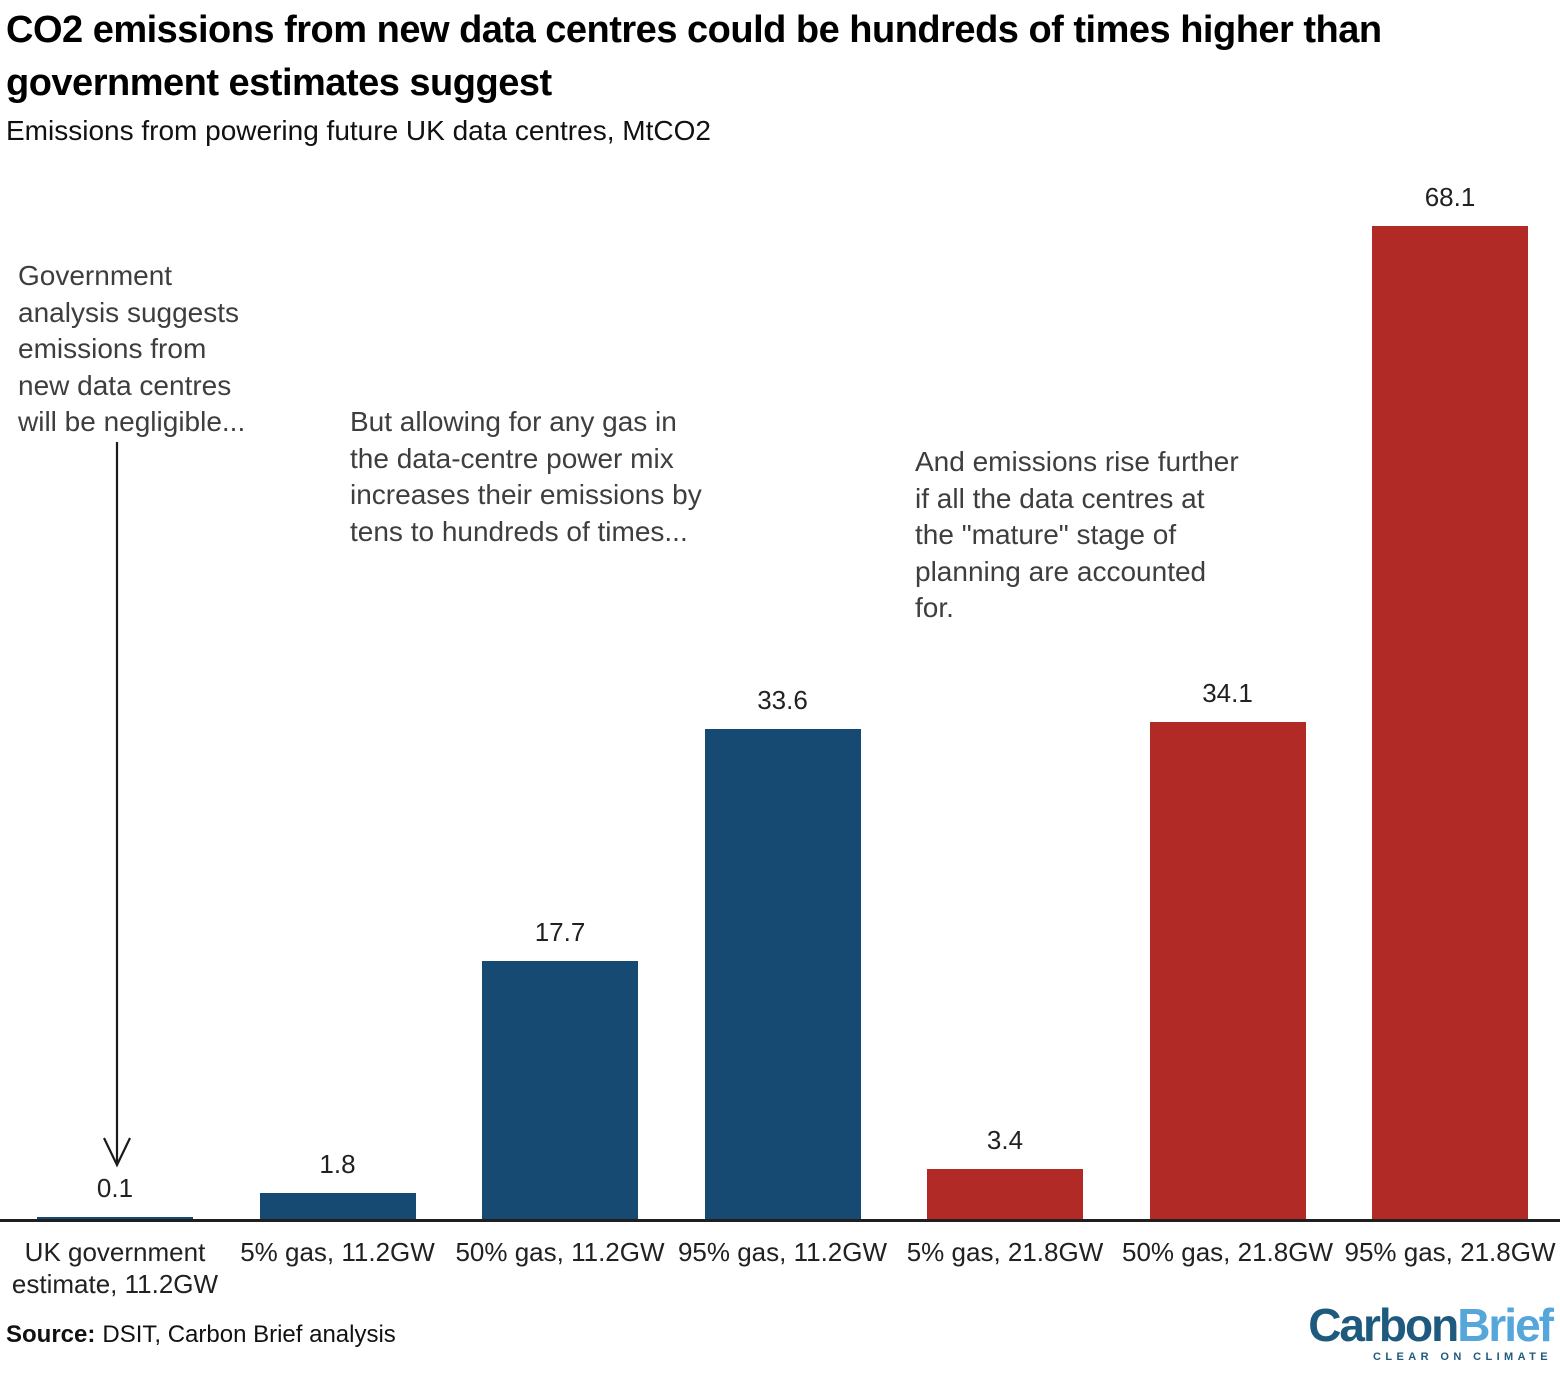 This screenshot has height=1378, width=1560. I want to click on down-arrow-icon, so click(117, 805).